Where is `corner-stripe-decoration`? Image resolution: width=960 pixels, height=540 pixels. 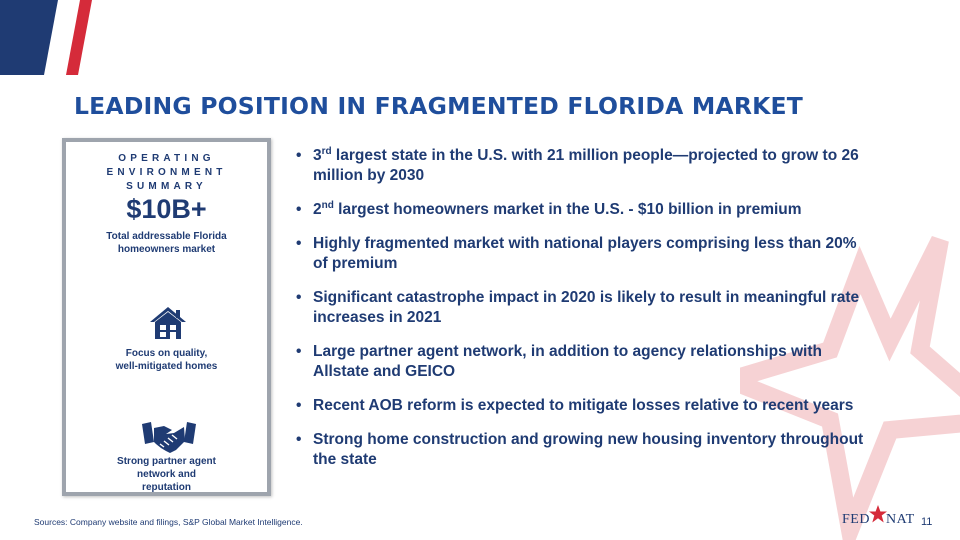
corner-stripe-decoration is located at coordinates (46, 37).